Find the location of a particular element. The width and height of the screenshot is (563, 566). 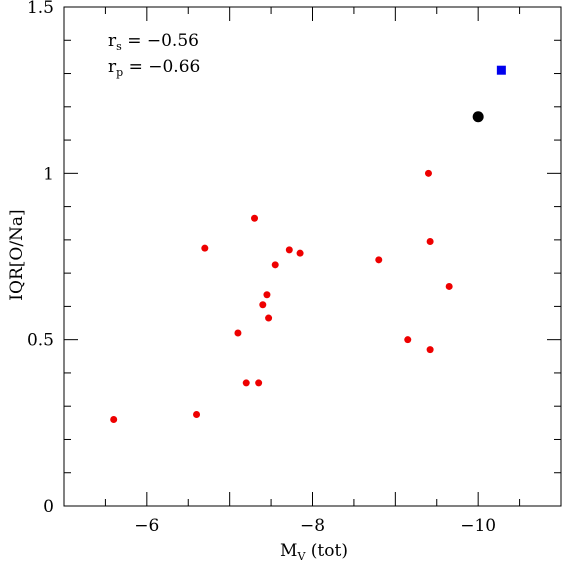

x-tick-label: −10 is located at coordinates (478, 526).